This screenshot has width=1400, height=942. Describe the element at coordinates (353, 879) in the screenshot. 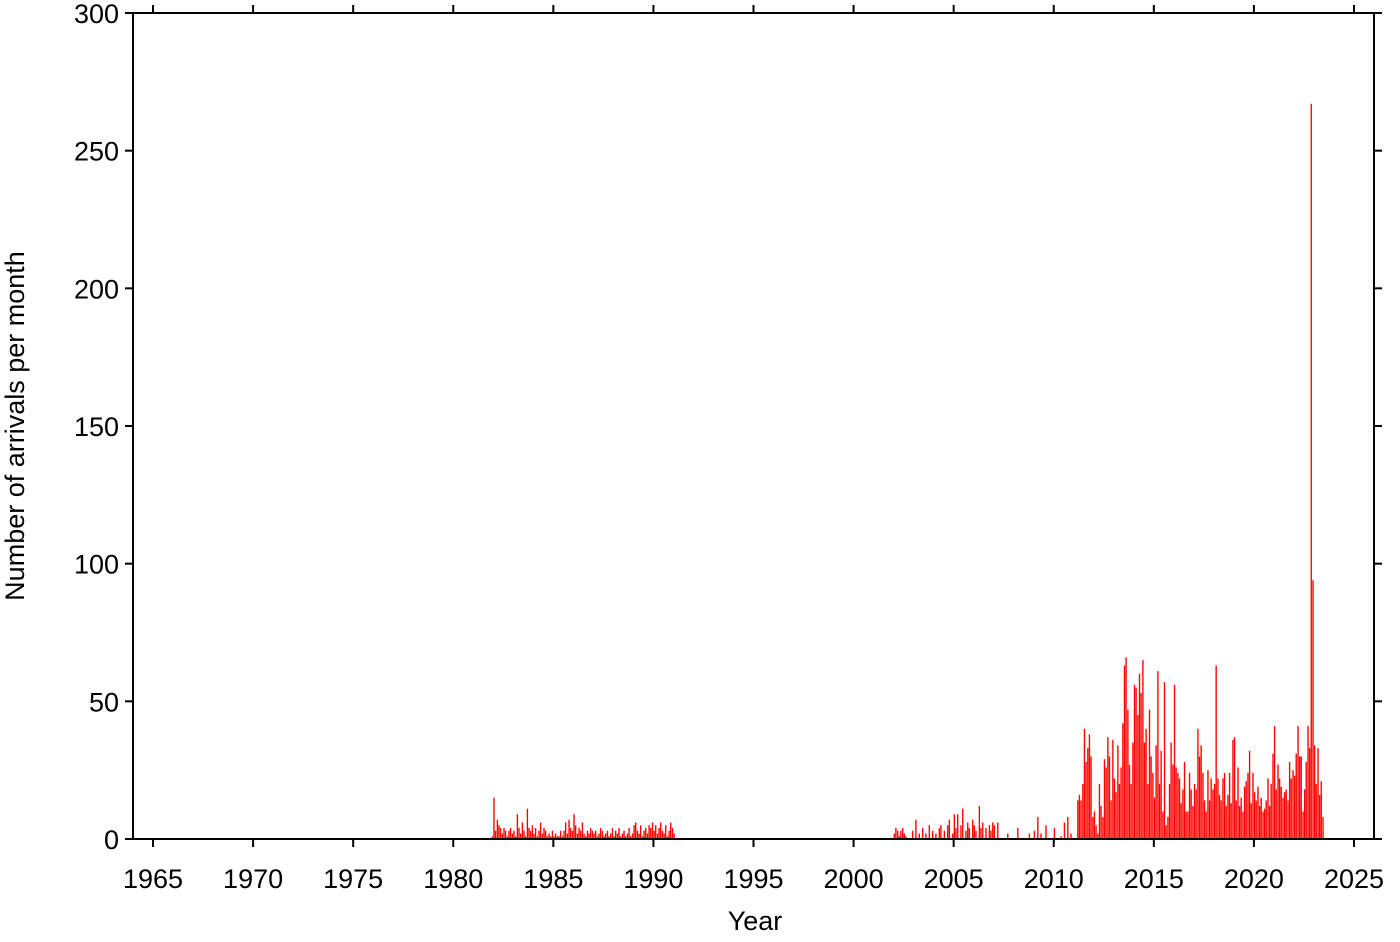

I see `x-tick-label: 1975` at that location.